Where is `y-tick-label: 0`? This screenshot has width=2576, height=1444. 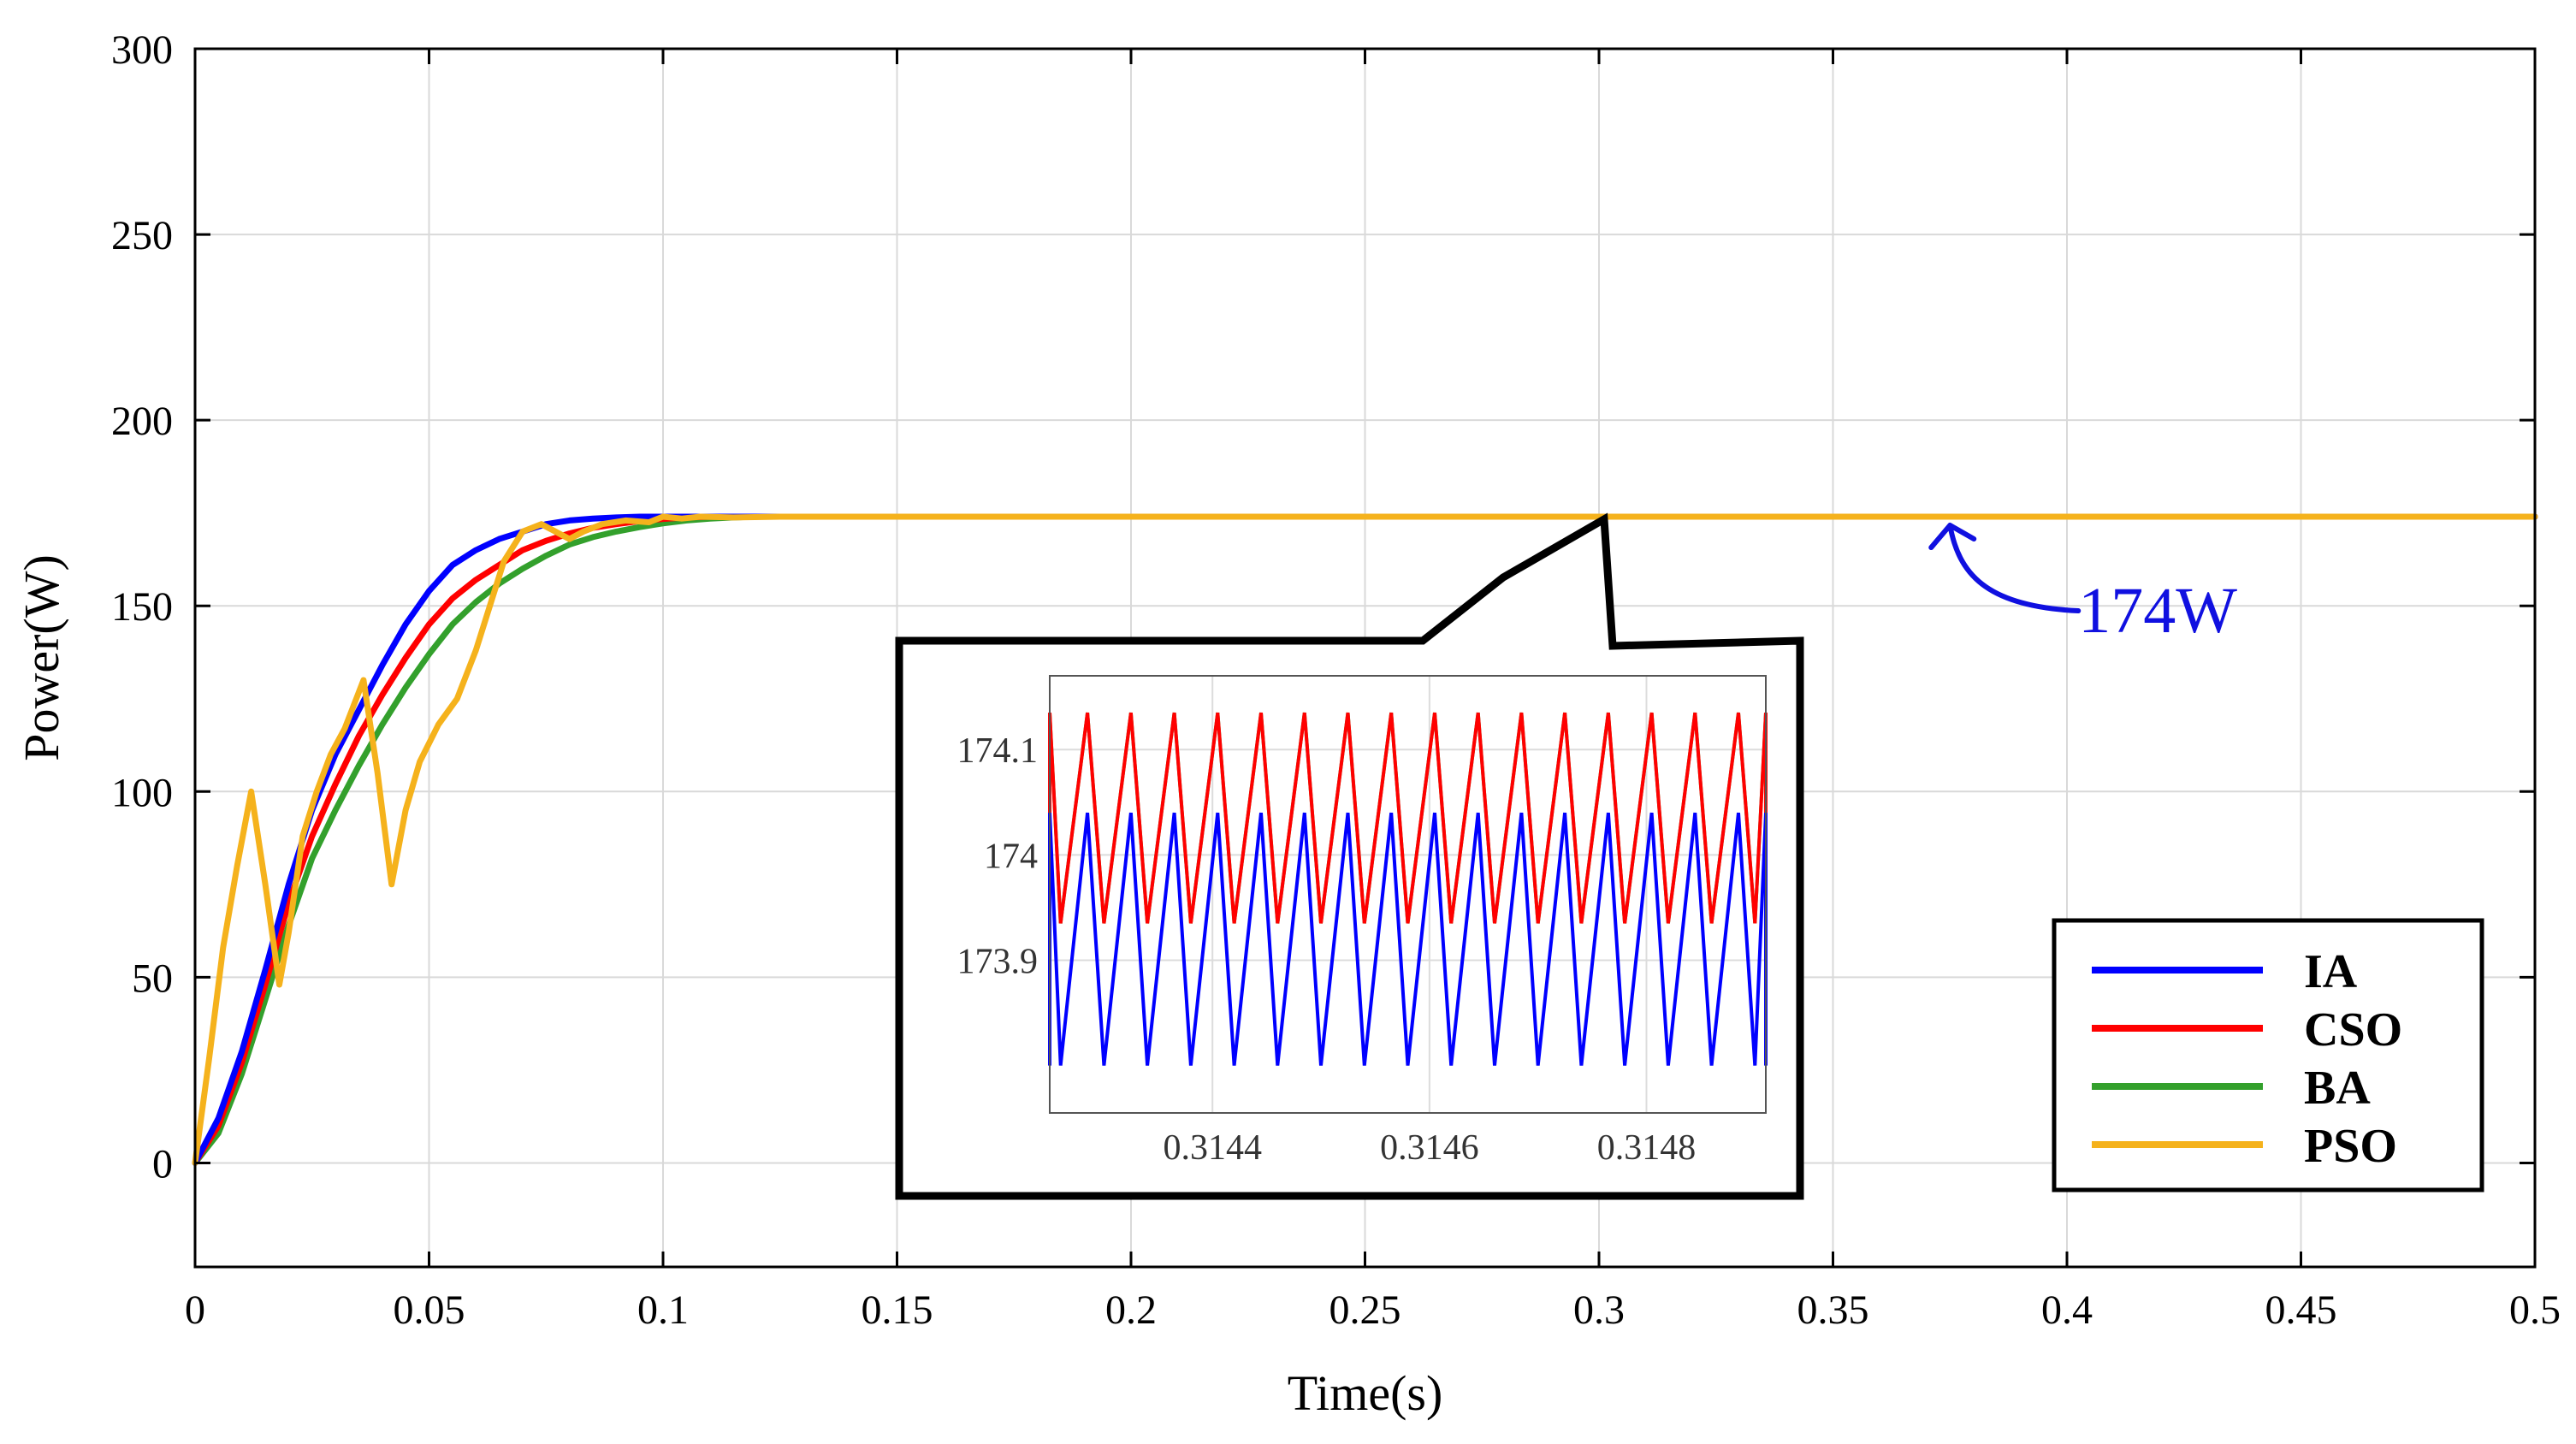
y-tick-label: 0 is located at coordinates (162, 1164).